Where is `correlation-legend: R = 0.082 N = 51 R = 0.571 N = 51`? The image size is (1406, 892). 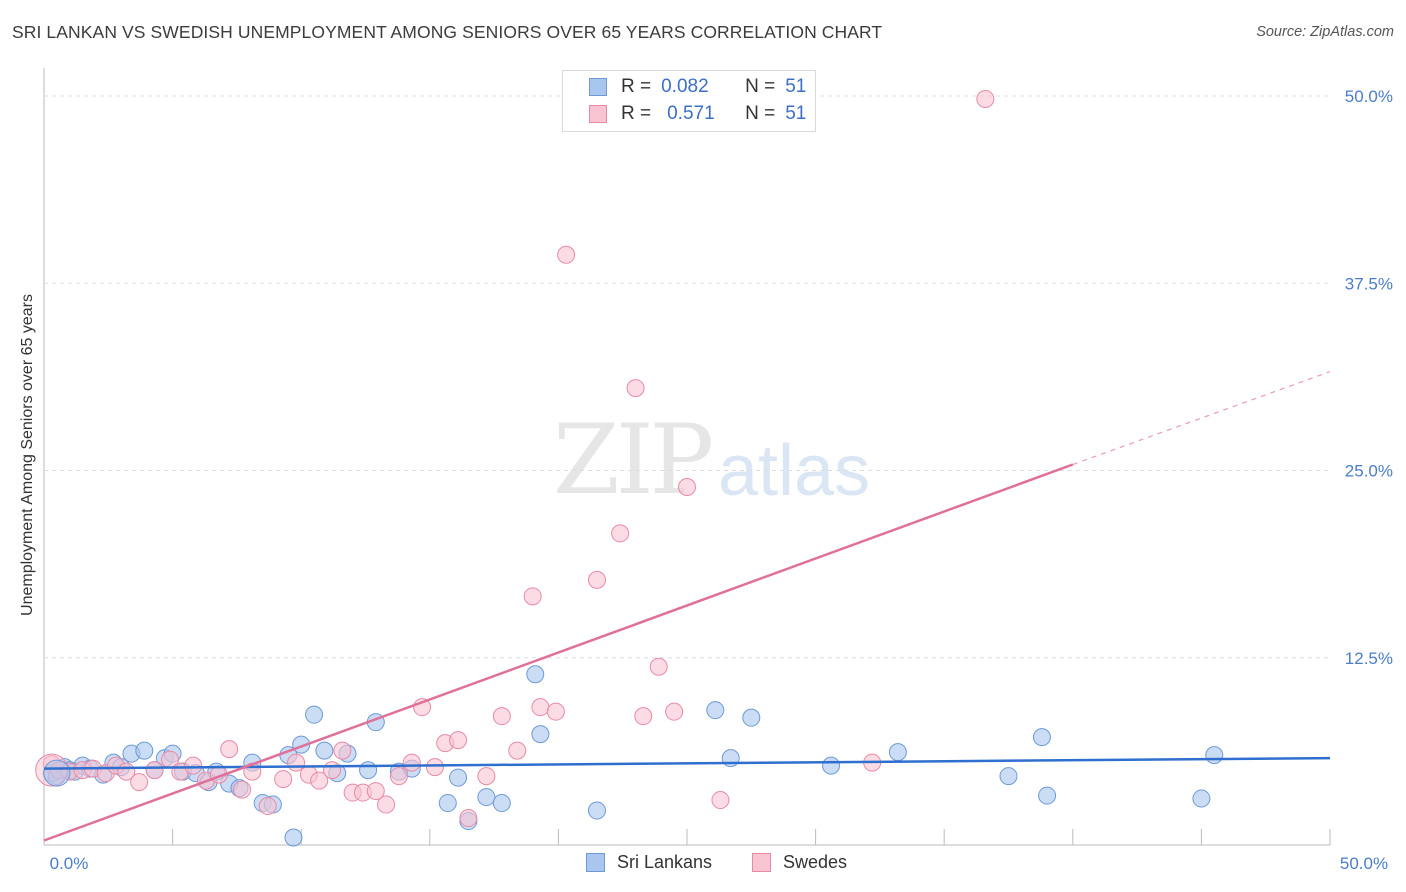 correlation-legend: R = 0.082 N = 51 R = 0.571 N = 51 is located at coordinates (689, 101).